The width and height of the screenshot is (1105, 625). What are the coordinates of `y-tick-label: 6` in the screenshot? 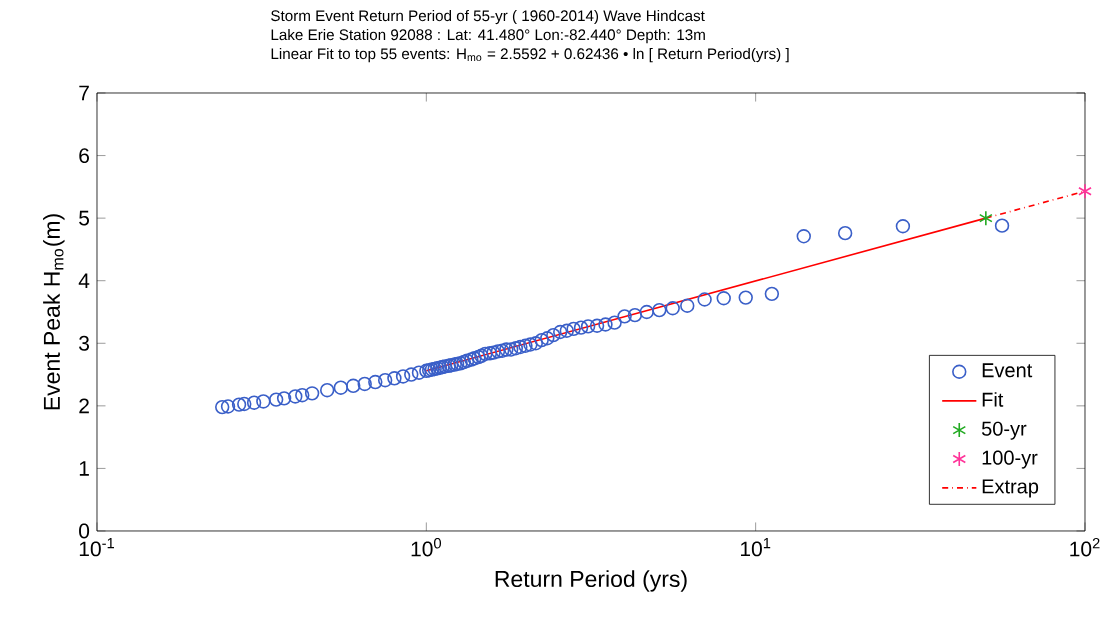 It's located at (84, 156).